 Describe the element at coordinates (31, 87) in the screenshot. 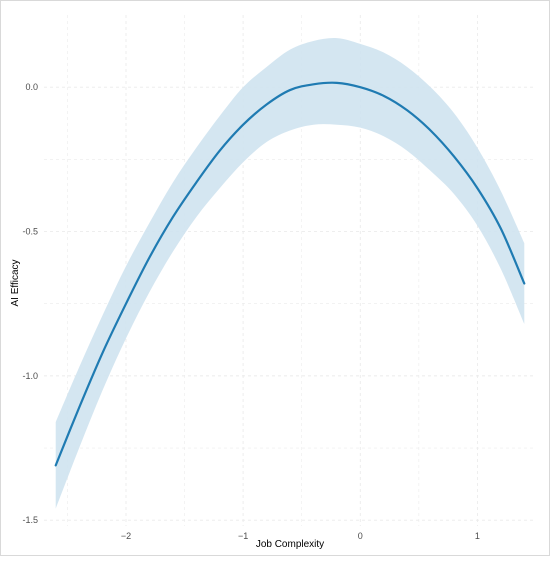

I see `y-tick-label: 0.0` at that location.